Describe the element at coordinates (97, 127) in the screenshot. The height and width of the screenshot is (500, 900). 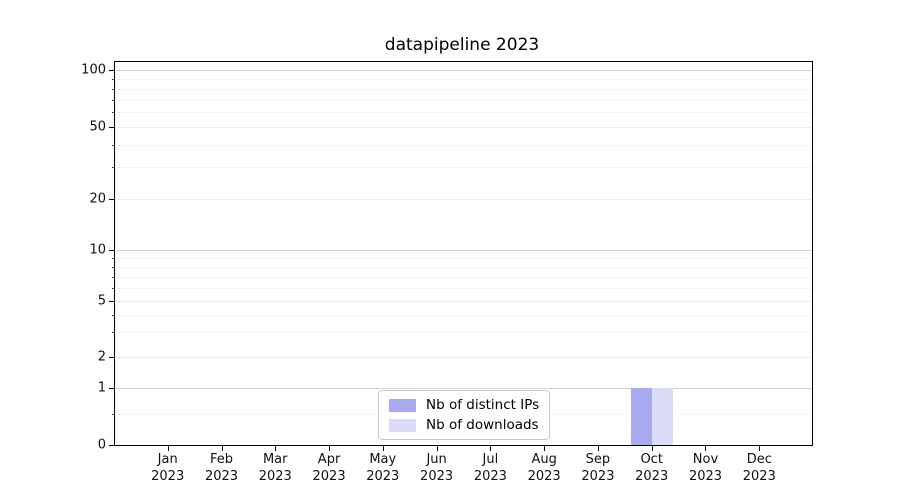
I see `y-tick-label: 50` at that location.